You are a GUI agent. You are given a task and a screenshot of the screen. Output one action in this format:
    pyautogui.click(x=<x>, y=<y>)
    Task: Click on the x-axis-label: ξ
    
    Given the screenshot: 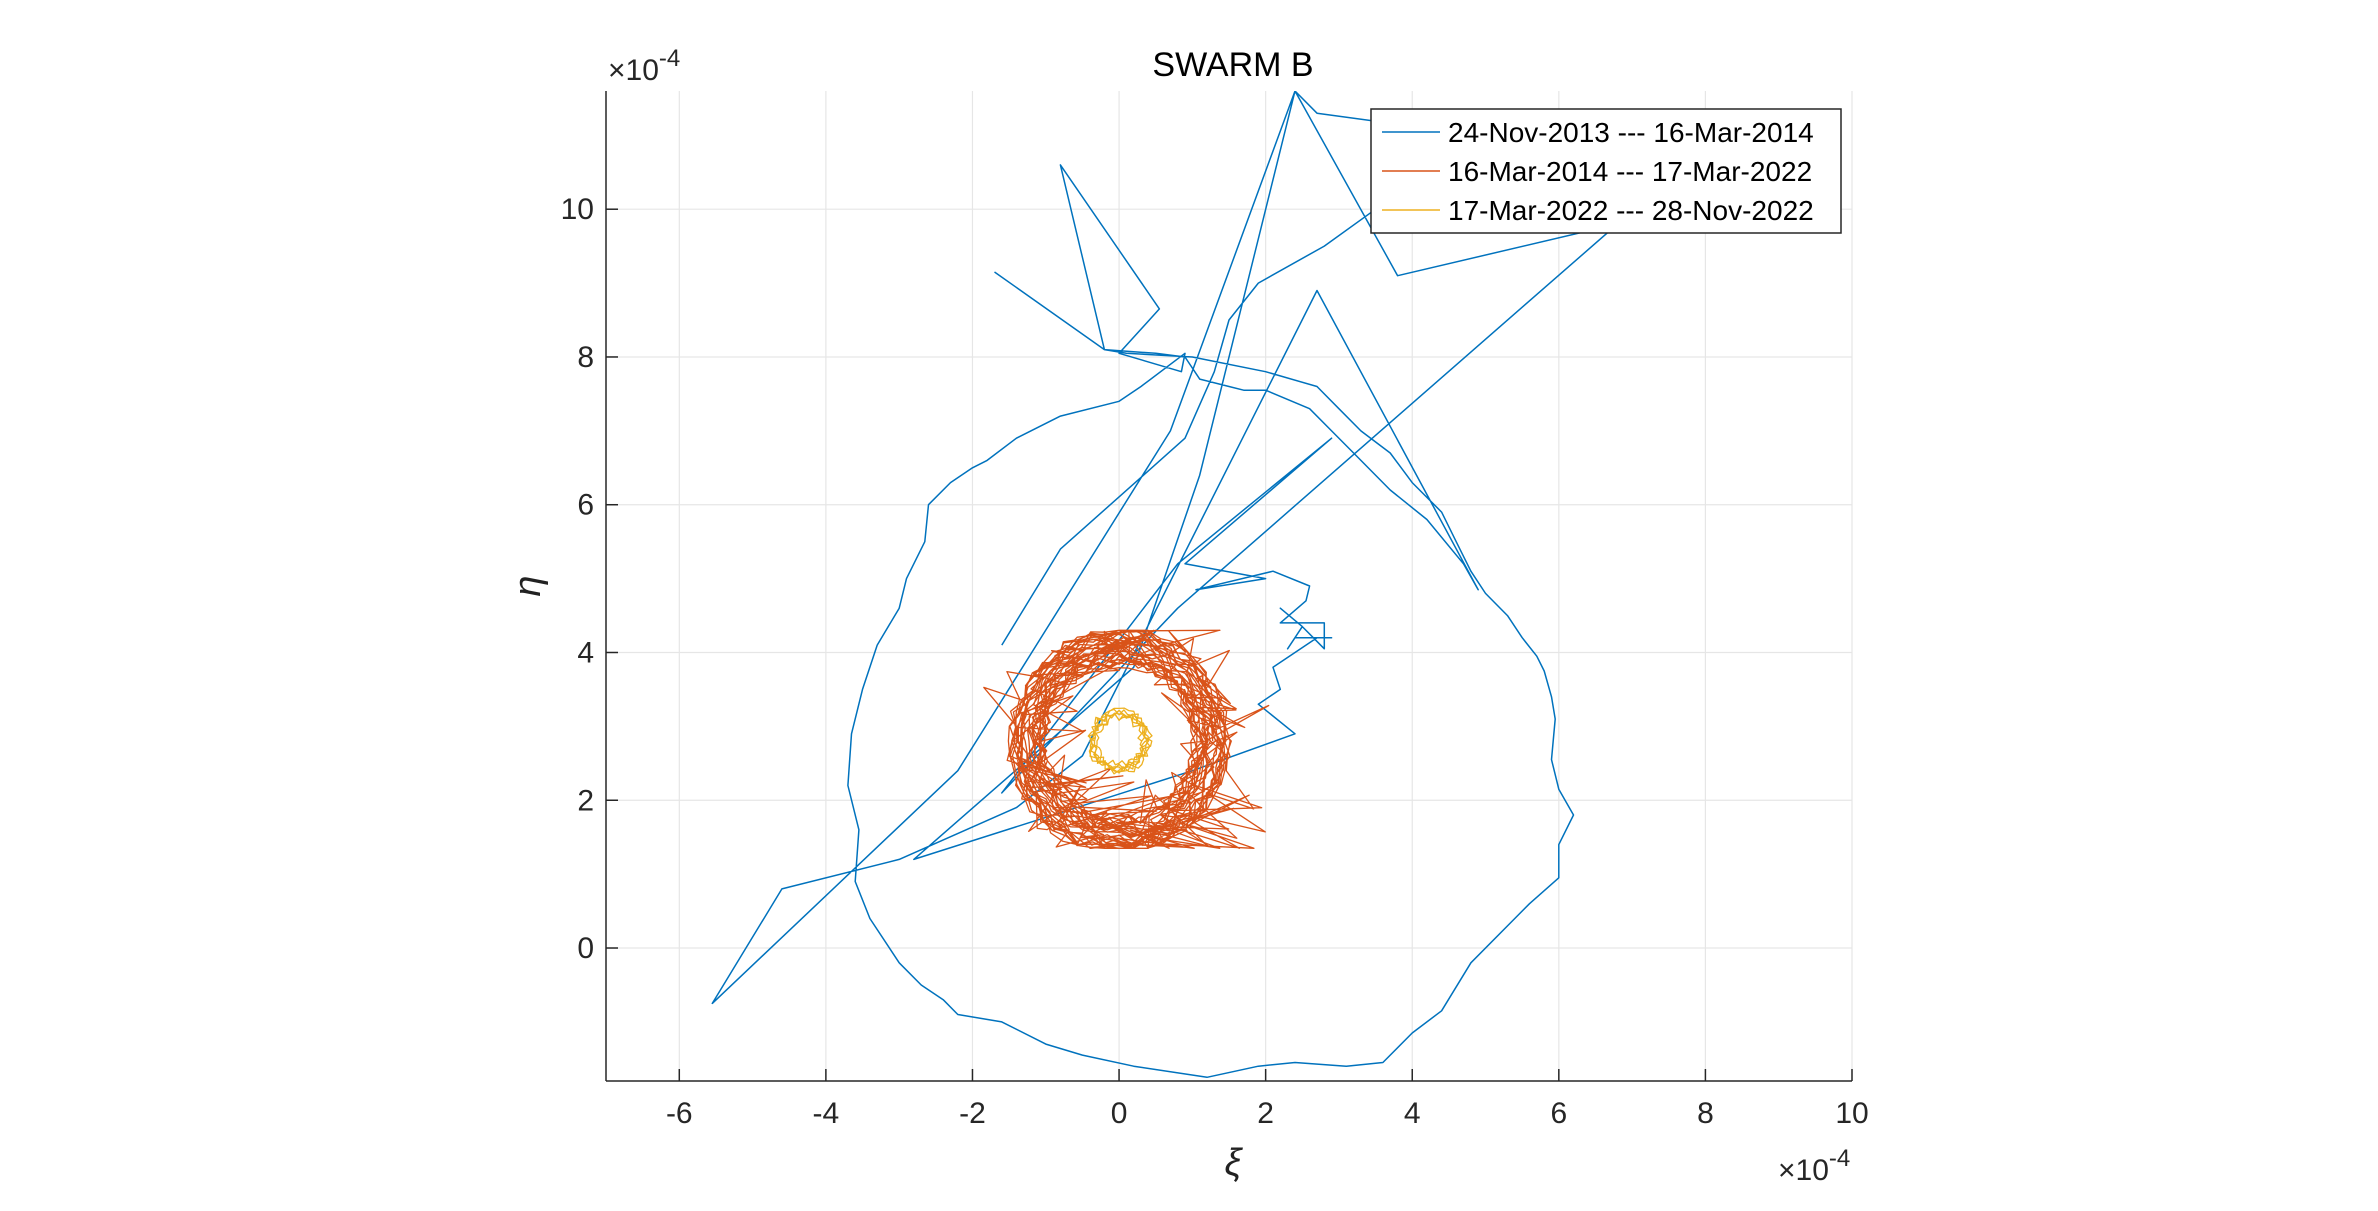 What is the action you would take?
    pyautogui.click(x=1234, y=1163)
    